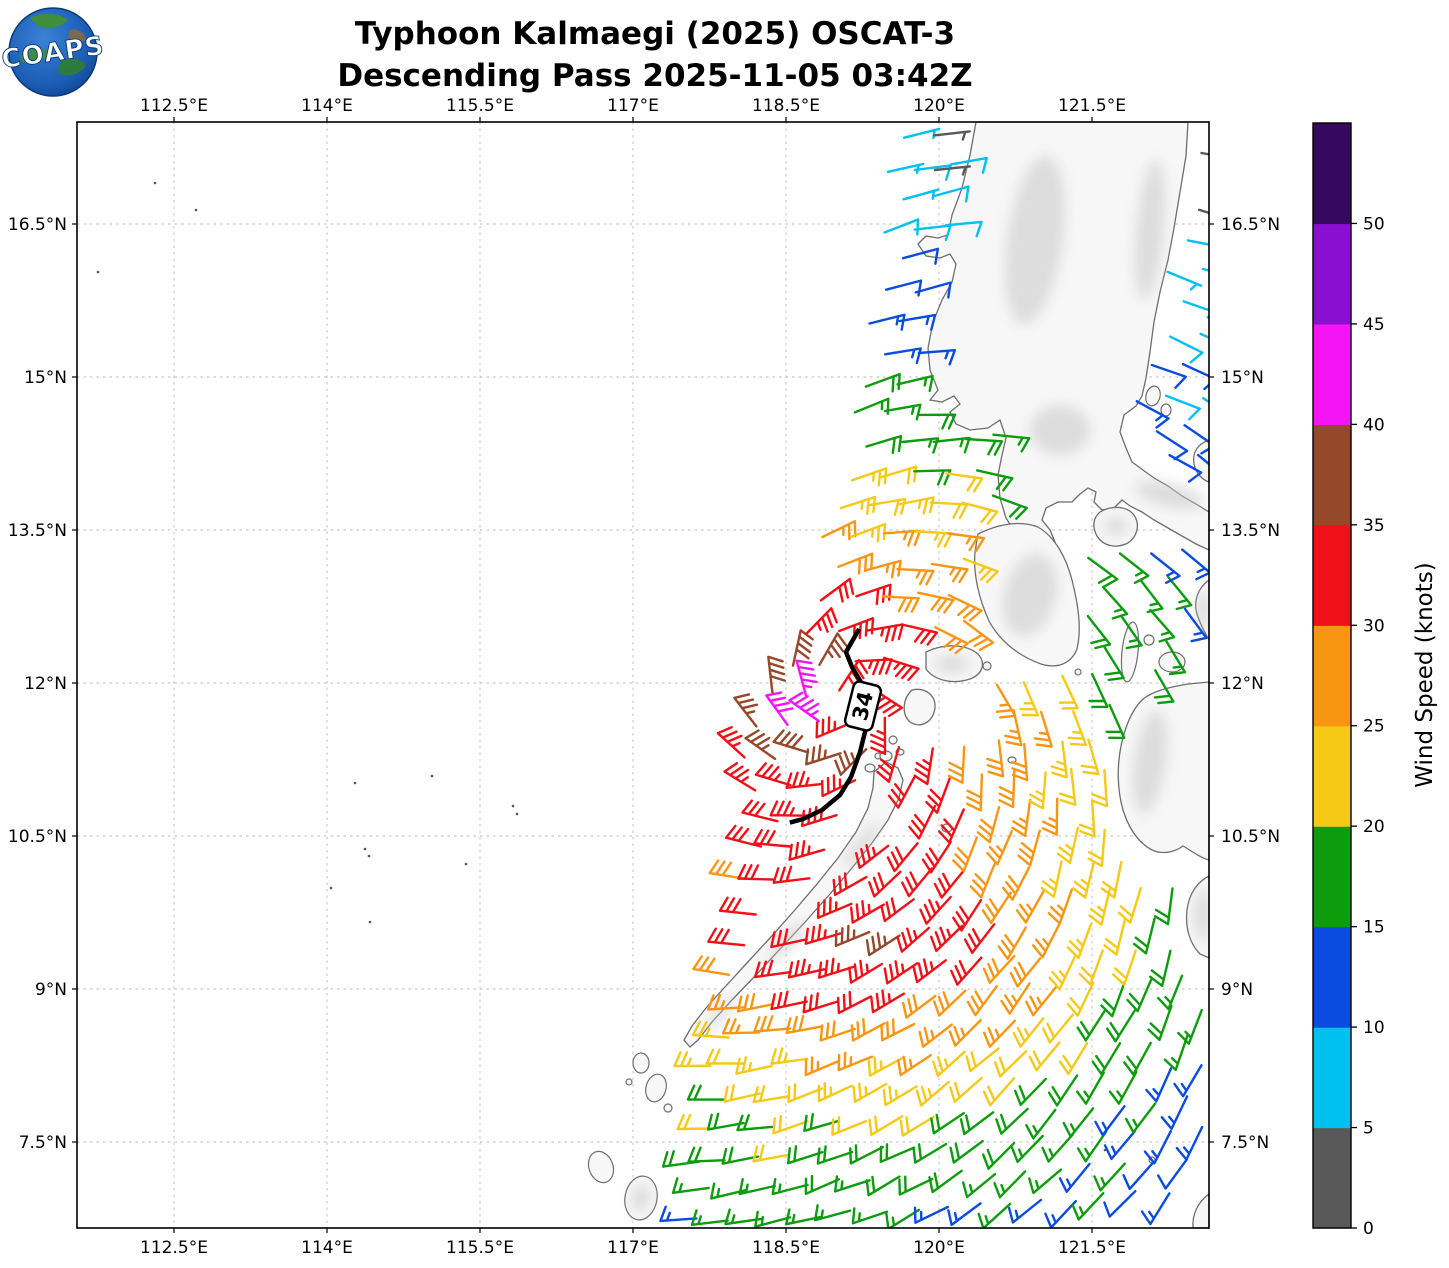 Image resolution: width=1449 pixels, height=1268 pixels. I want to click on x-tick-label-bottom: 117°E, so click(633, 1248).